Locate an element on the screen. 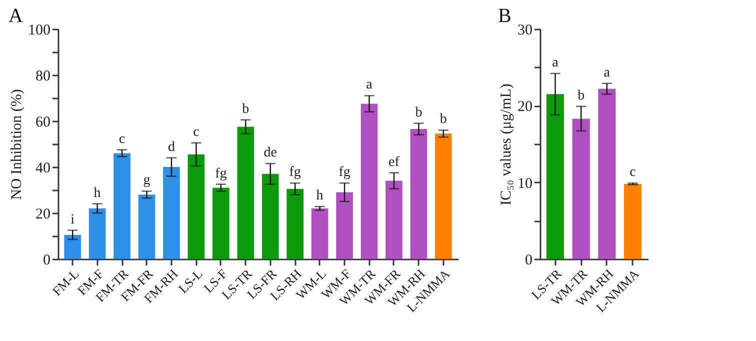  y-tick-label: 80 is located at coordinates (43, 76).